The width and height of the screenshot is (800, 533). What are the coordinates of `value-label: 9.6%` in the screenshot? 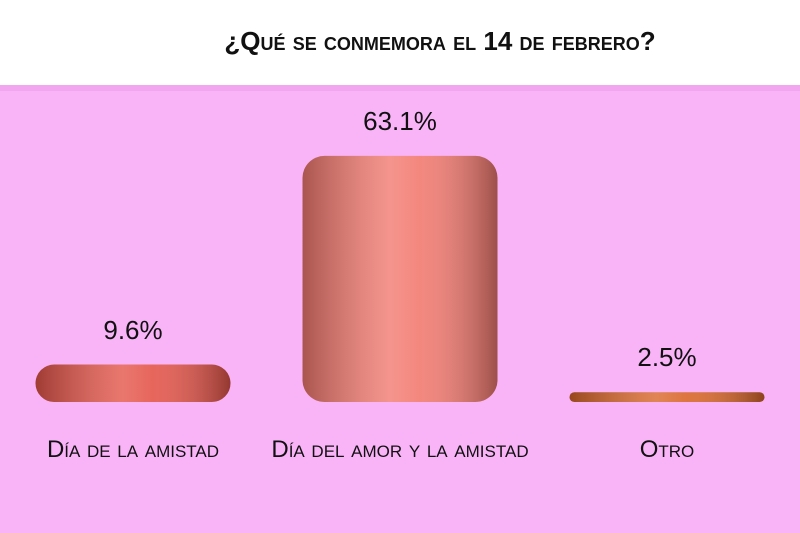 It's located at (133, 329).